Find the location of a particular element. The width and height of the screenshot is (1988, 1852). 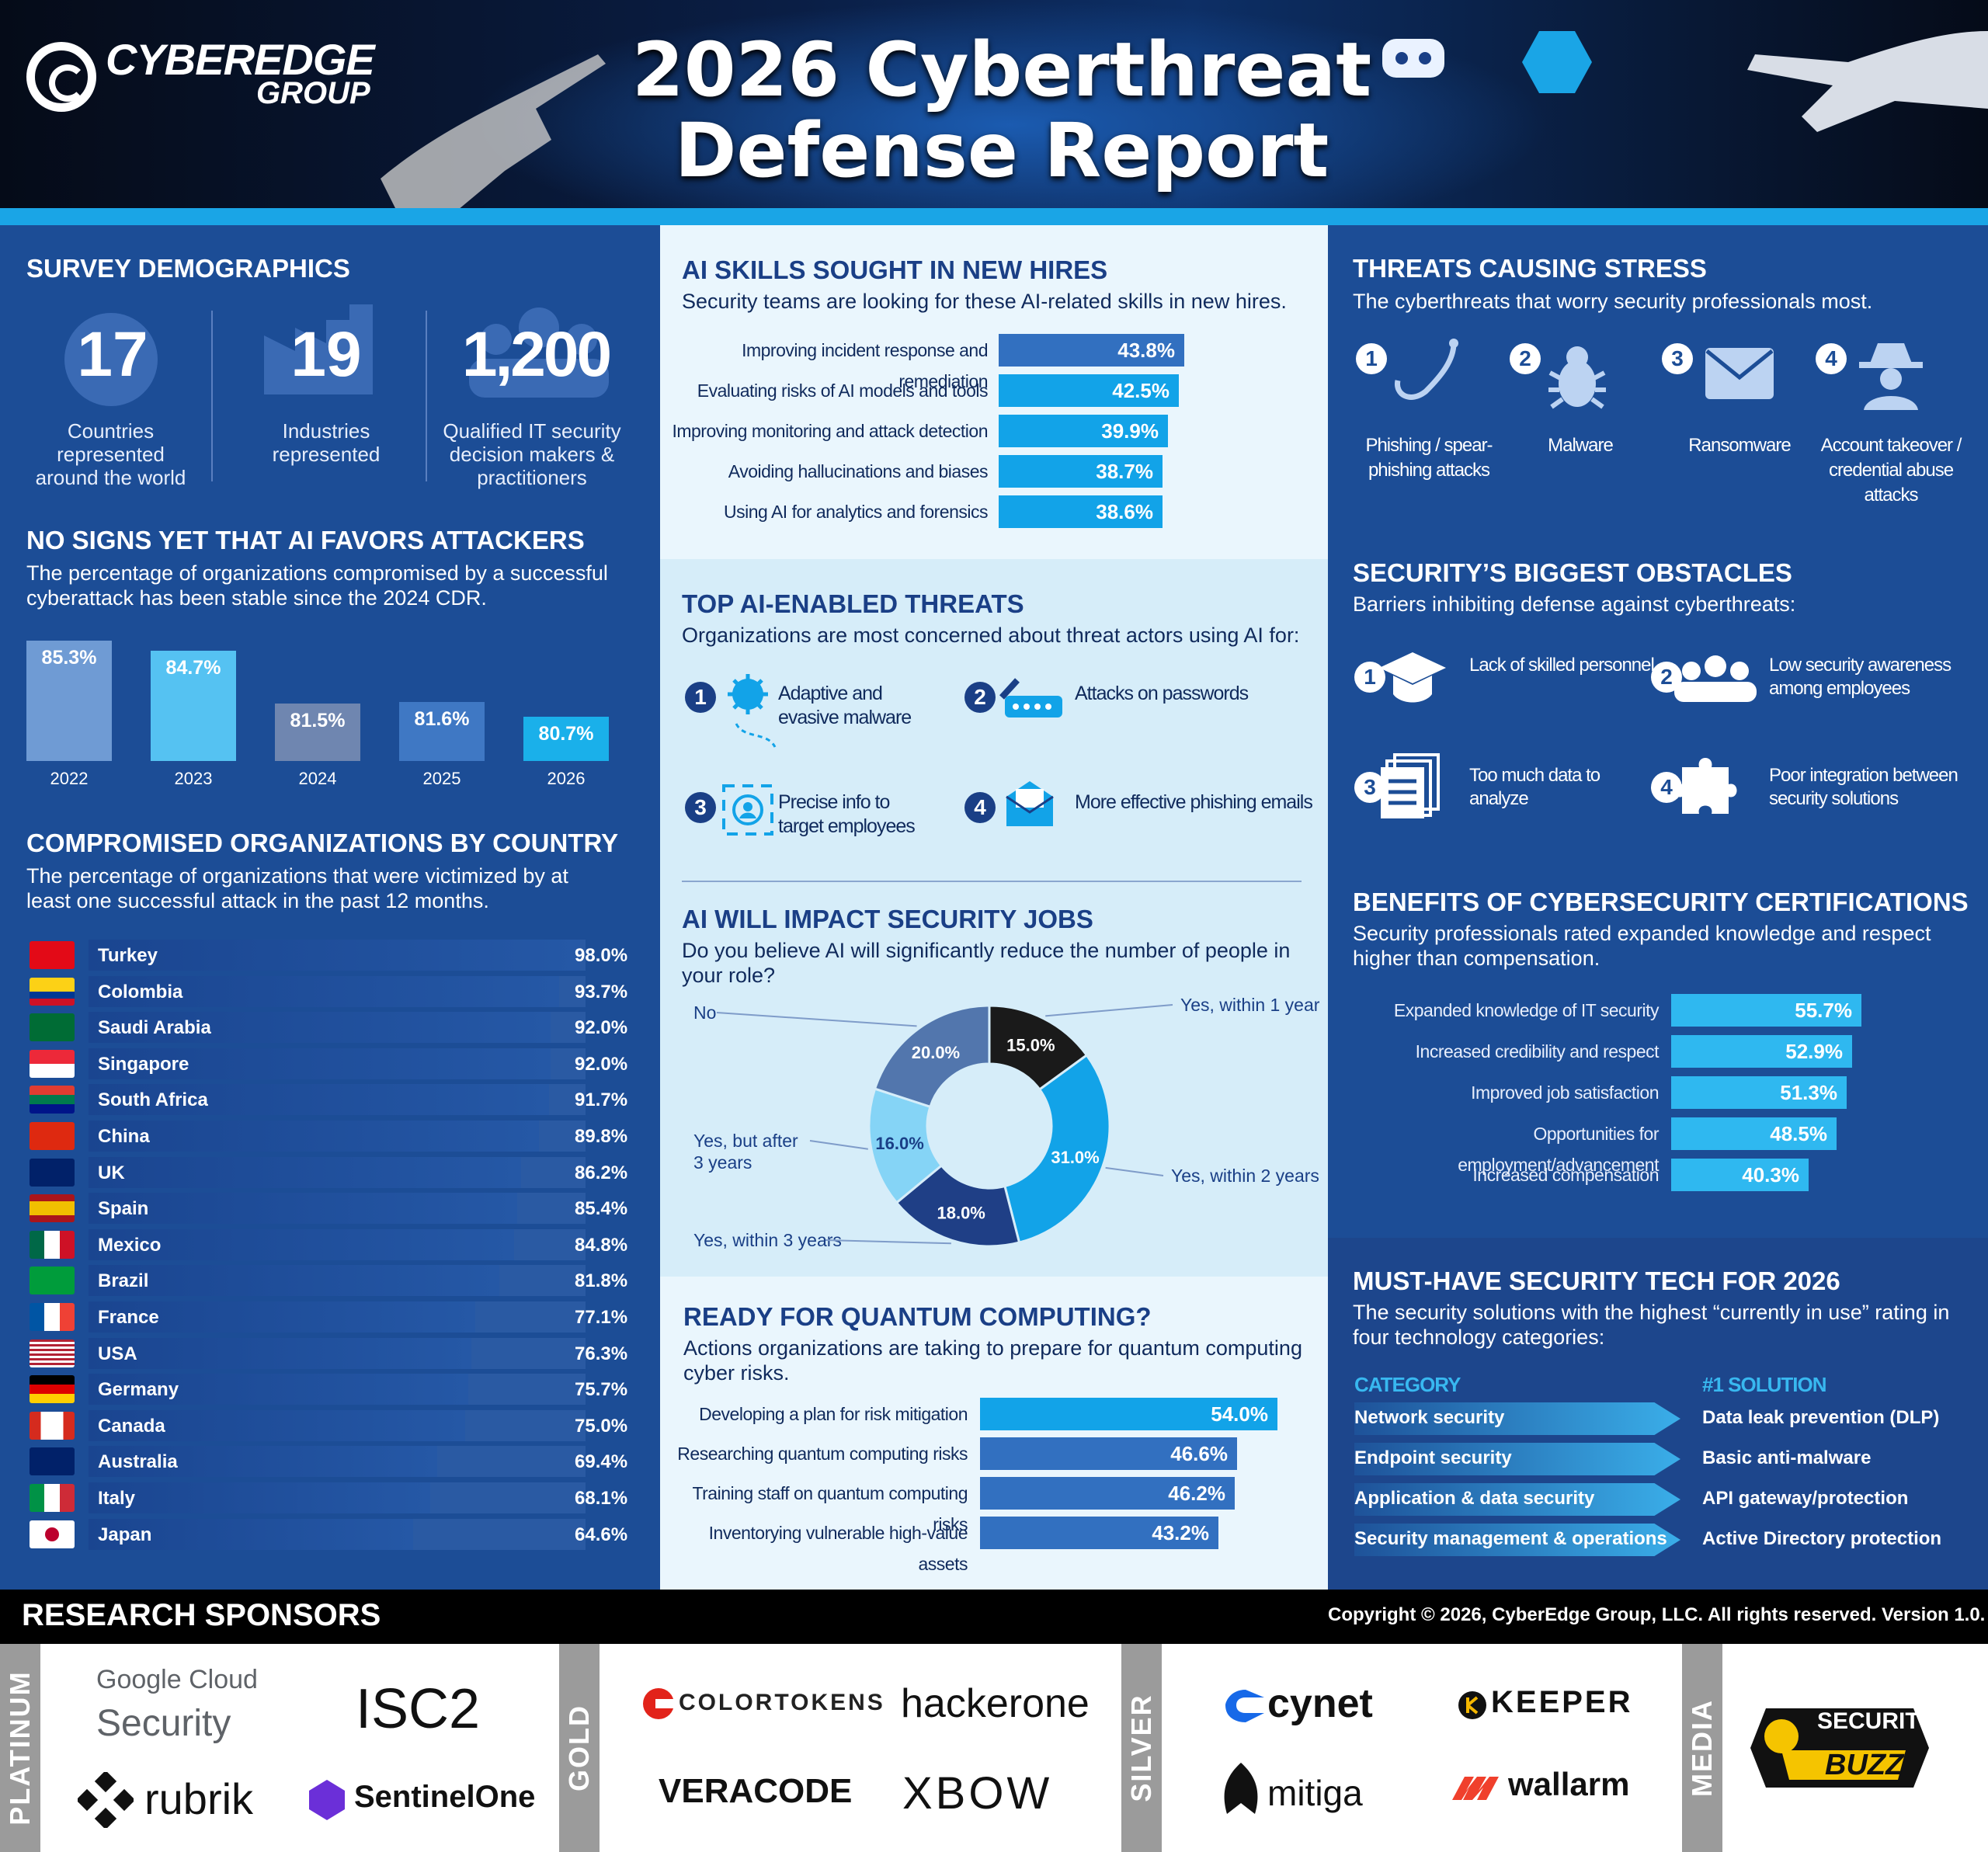

puzzle-icon is located at coordinates (1706, 786).